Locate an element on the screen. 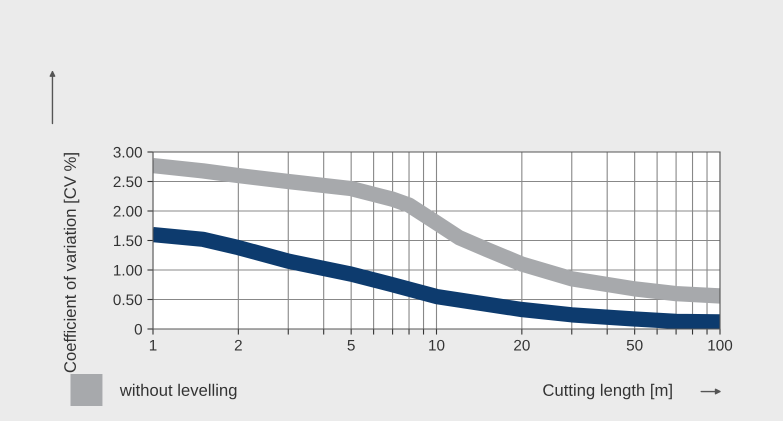  x-tick-label: 2 is located at coordinates (238, 345).